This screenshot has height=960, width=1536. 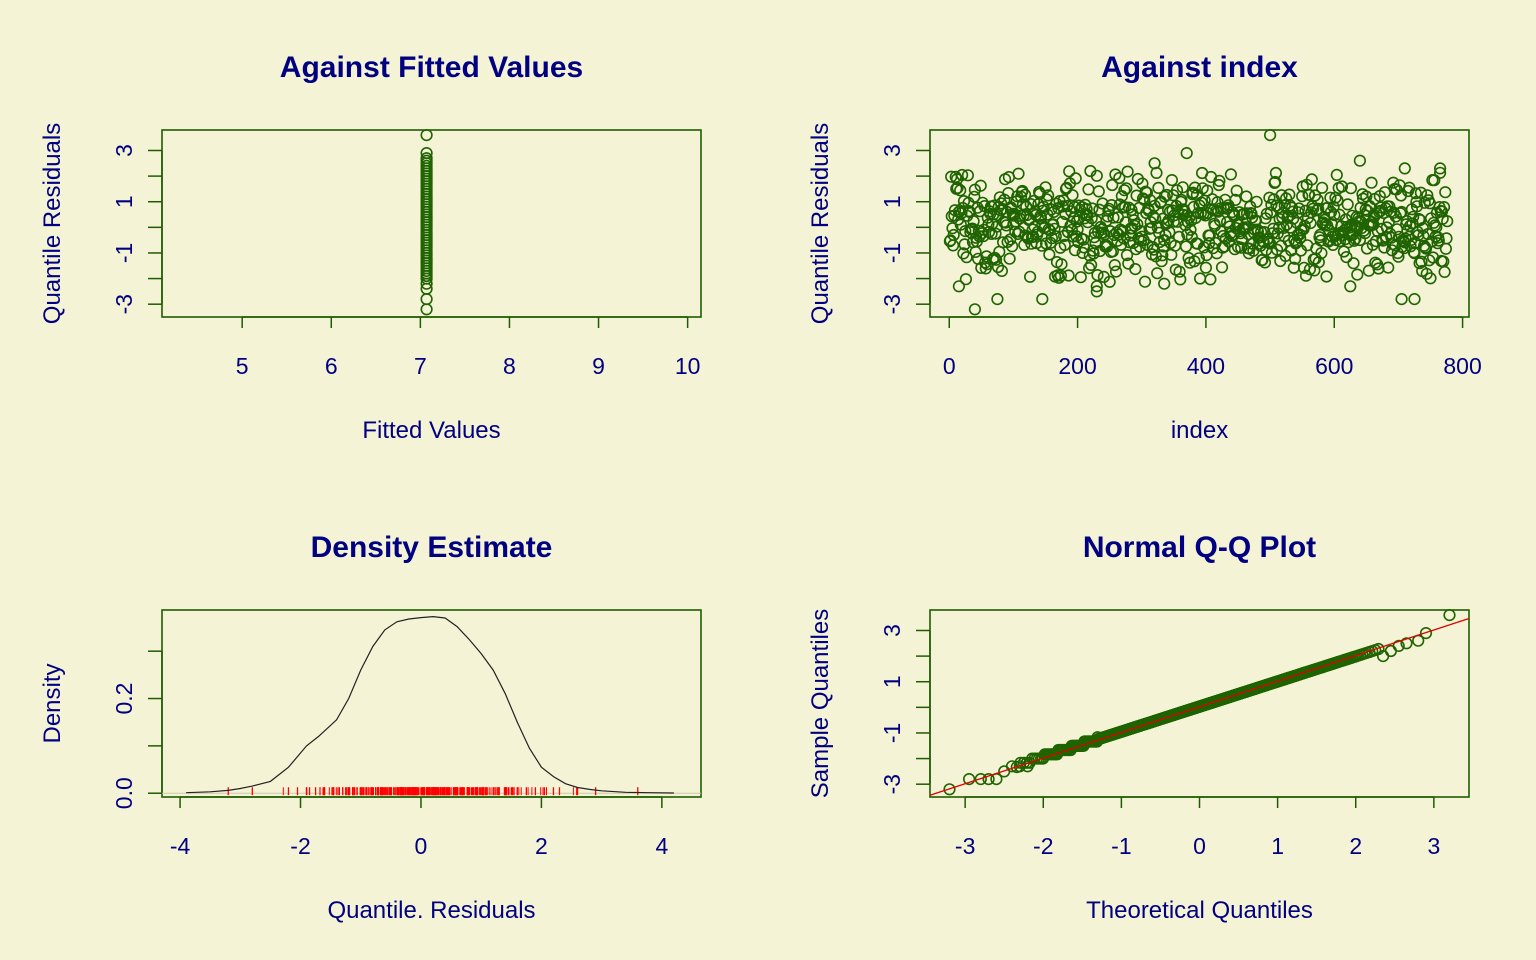 I want to click on y-tick-label: 1, so click(x=892, y=681).